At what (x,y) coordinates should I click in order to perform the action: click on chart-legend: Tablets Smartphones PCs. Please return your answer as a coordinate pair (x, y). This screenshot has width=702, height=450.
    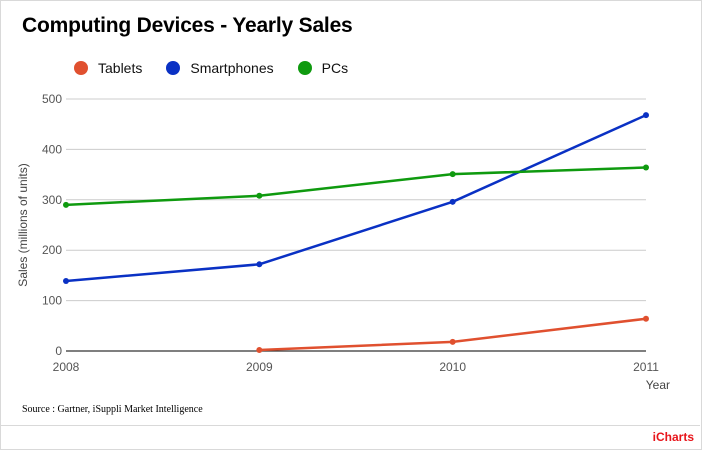
    Looking at the image, I should click on (223, 68).